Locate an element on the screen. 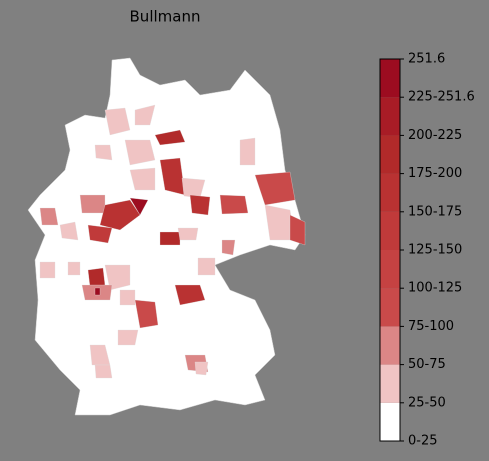  colorbar-label: 225-251.6 is located at coordinates (441, 97).